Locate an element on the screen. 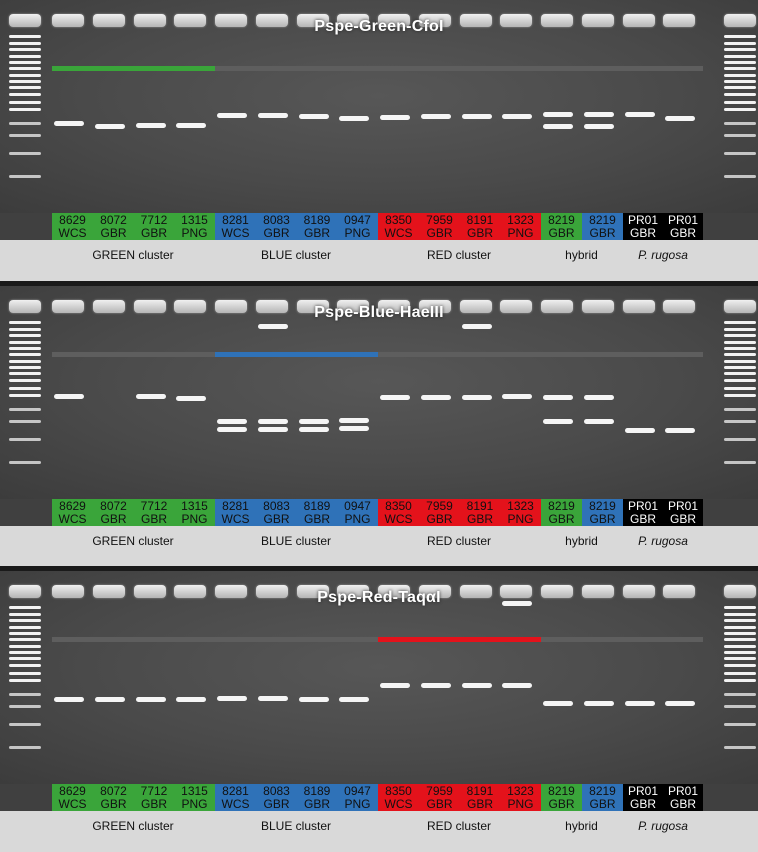 This screenshot has width=758, height=852. sample-id: 1323 is located at coordinates (520, 791).